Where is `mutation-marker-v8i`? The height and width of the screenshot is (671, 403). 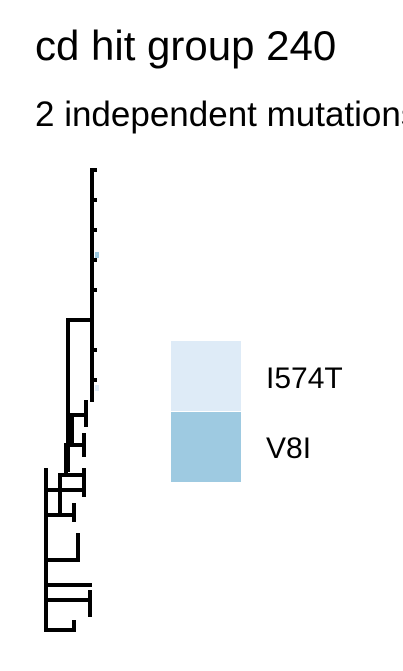
mutation-marker-v8i is located at coordinates (97, 255).